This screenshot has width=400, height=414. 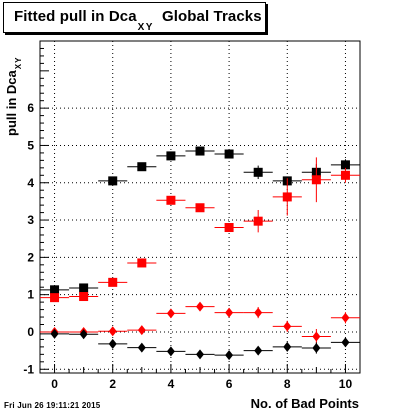 I want to click on series-group, so click(x=200, y=344).